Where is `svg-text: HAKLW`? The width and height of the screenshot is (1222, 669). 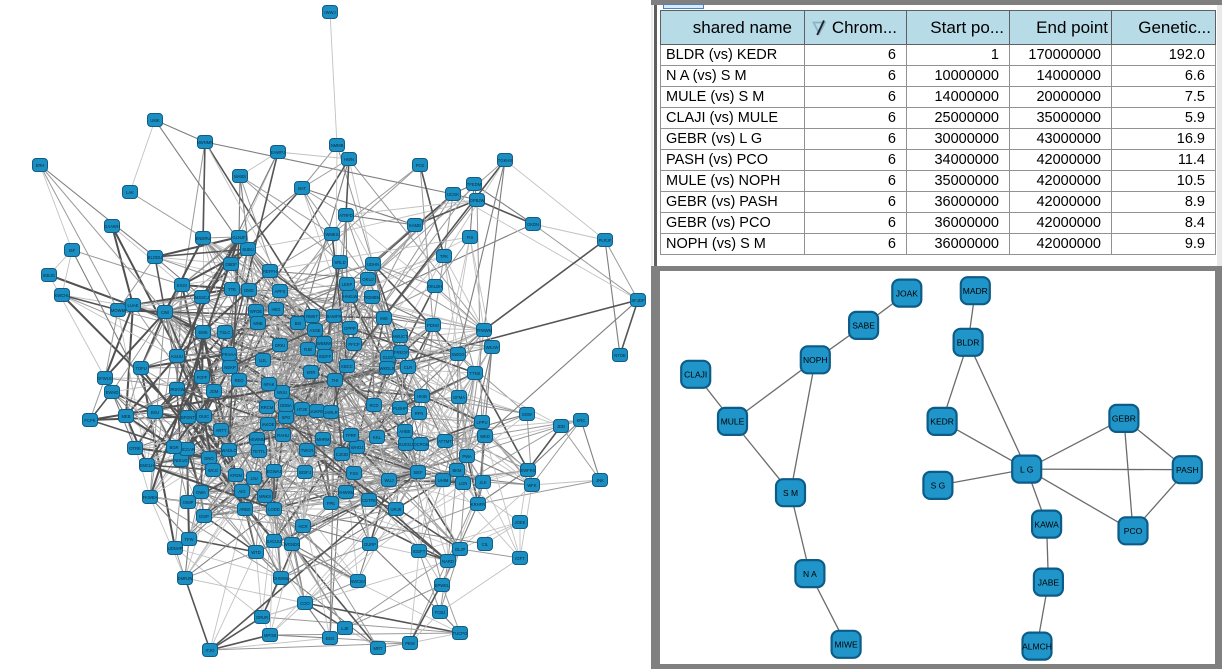
svg-text: HAKLW is located at coordinates (350, 296).